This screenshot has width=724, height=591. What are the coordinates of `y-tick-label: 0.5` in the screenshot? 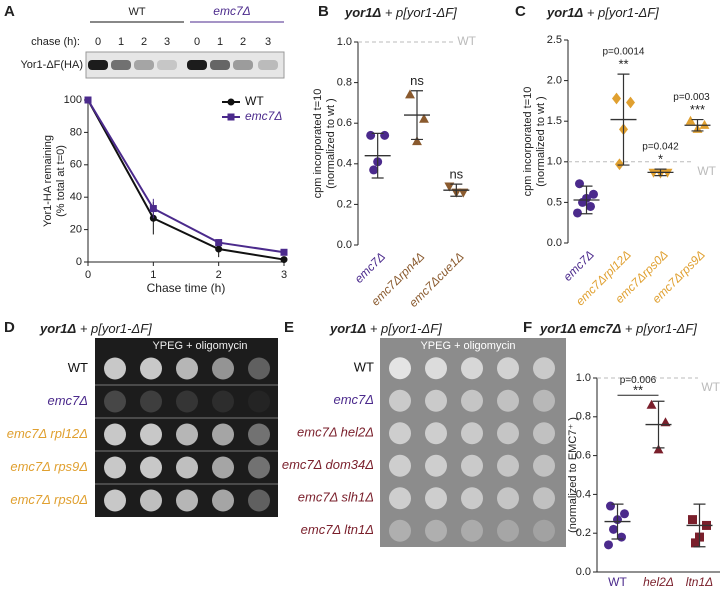 It's located at (554, 202).